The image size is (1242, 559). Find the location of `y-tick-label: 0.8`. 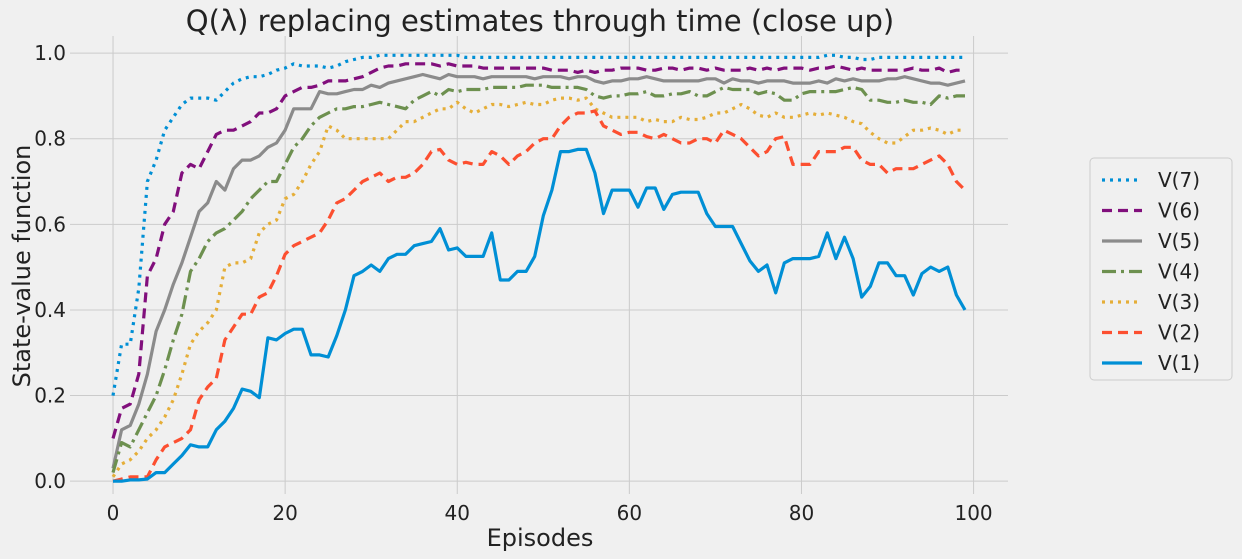

y-tick-label: 0.8 is located at coordinates (50, 139).